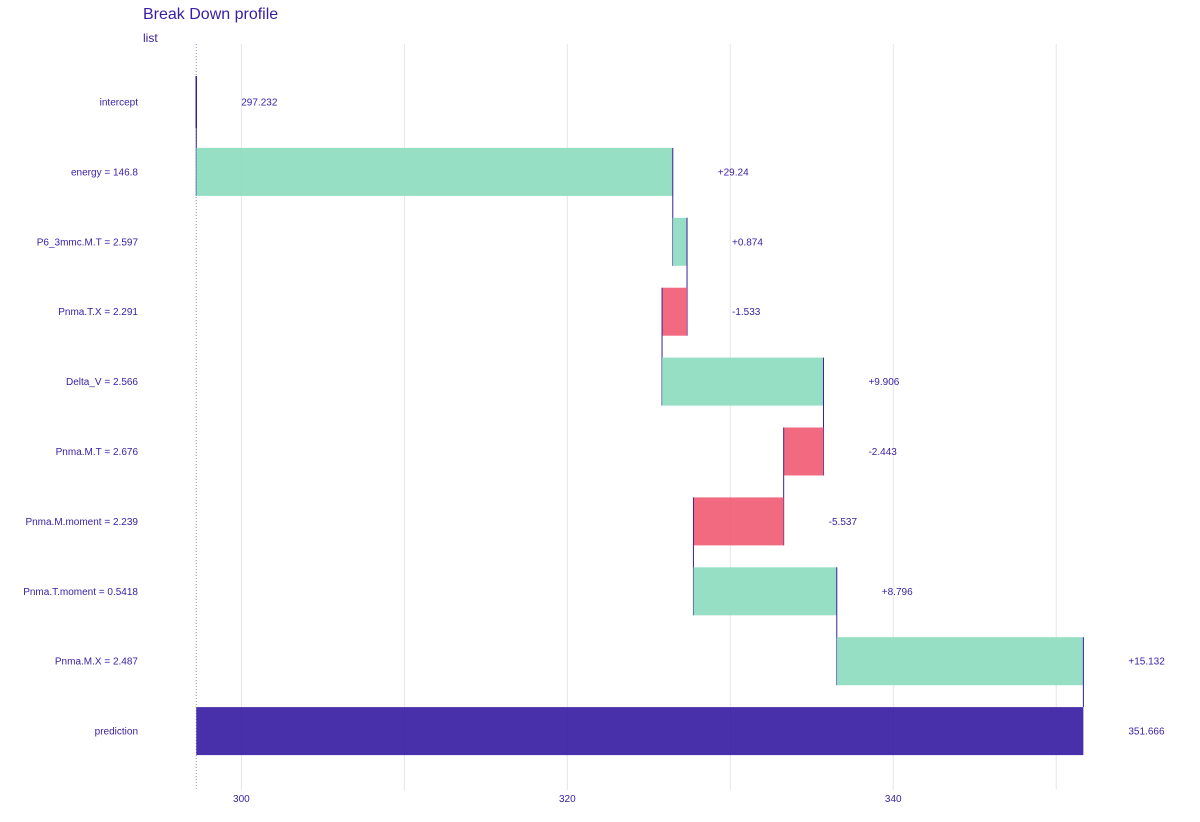 The height and width of the screenshot is (822, 1200). Describe the element at coordinates (893, 799) in the screenshot. I see `x-tick-label: 340` at that location.